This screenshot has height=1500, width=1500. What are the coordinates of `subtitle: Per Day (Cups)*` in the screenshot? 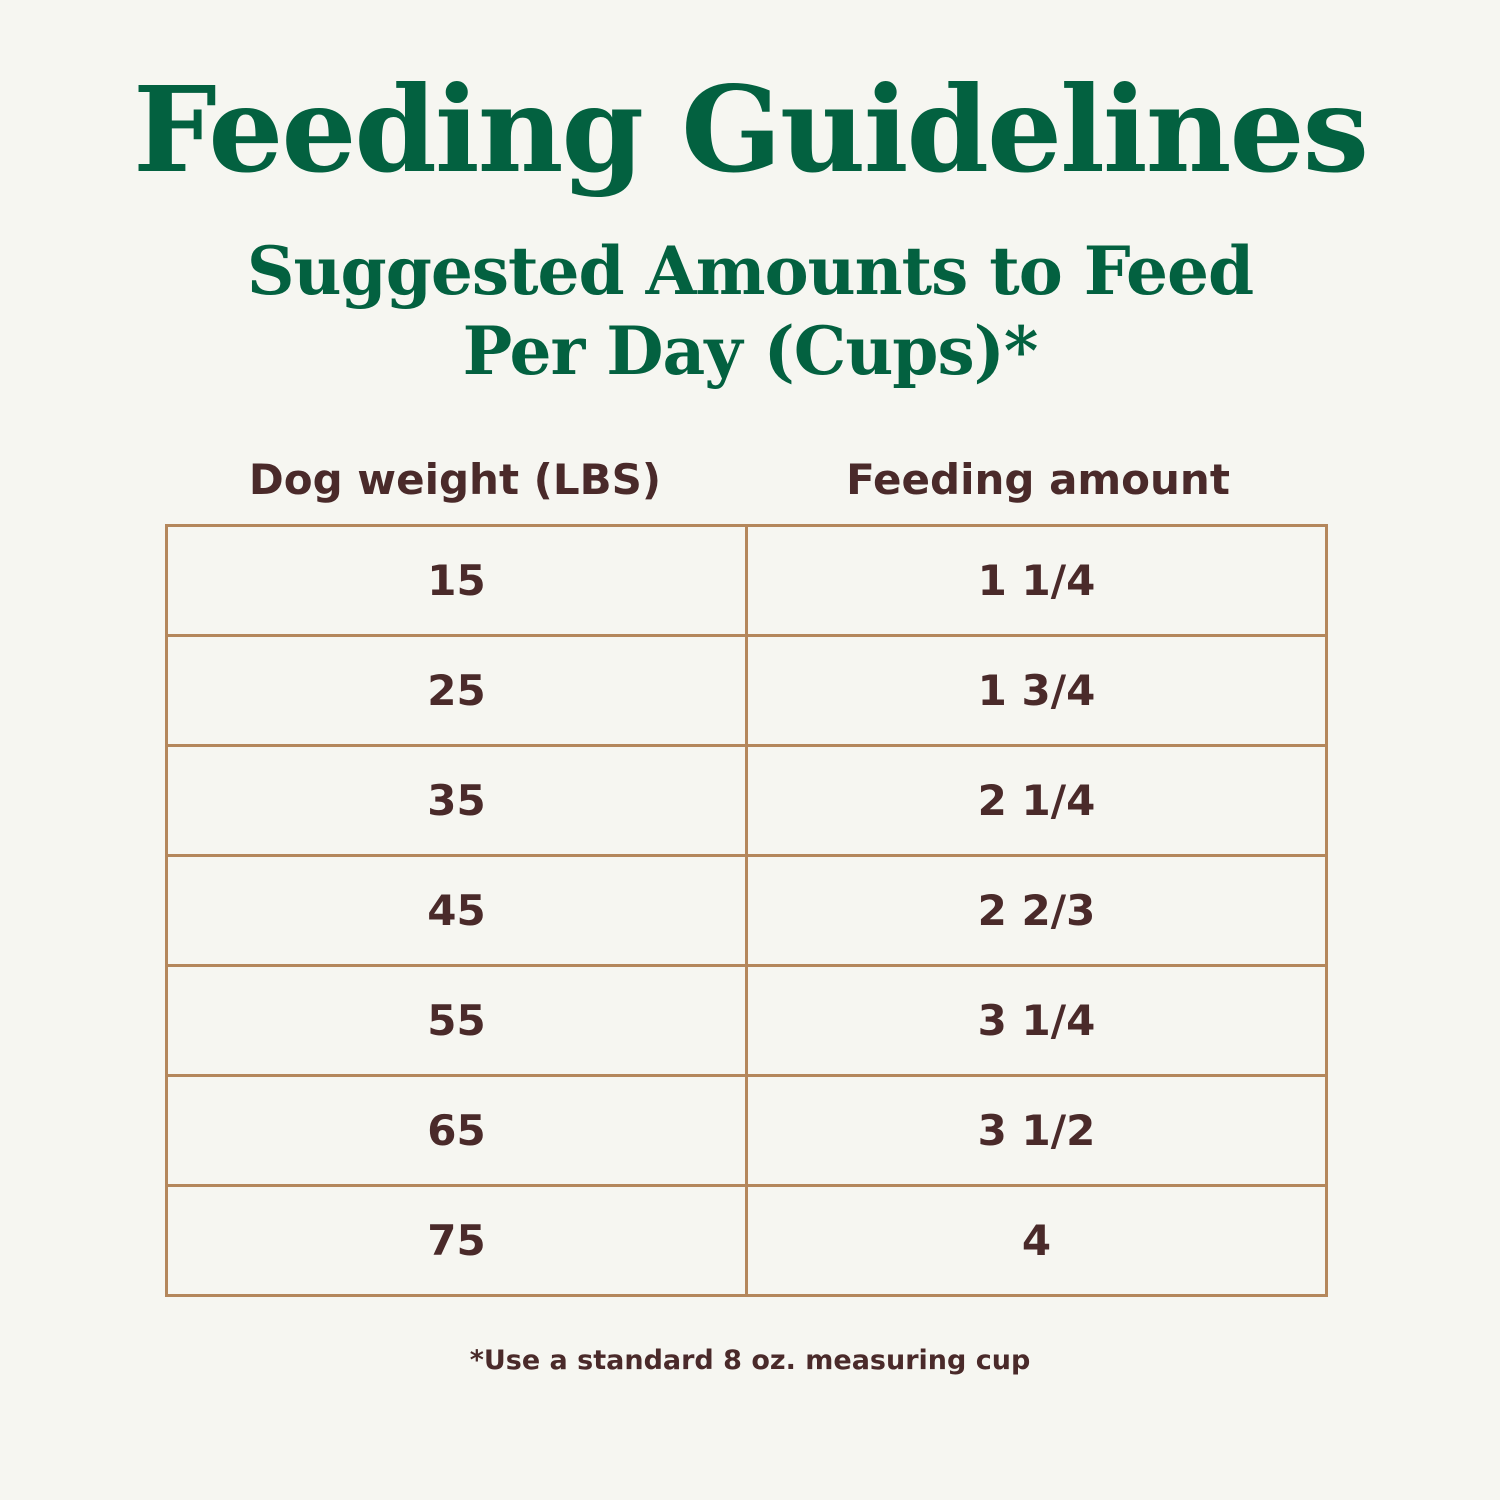 It's located at (750, 351).